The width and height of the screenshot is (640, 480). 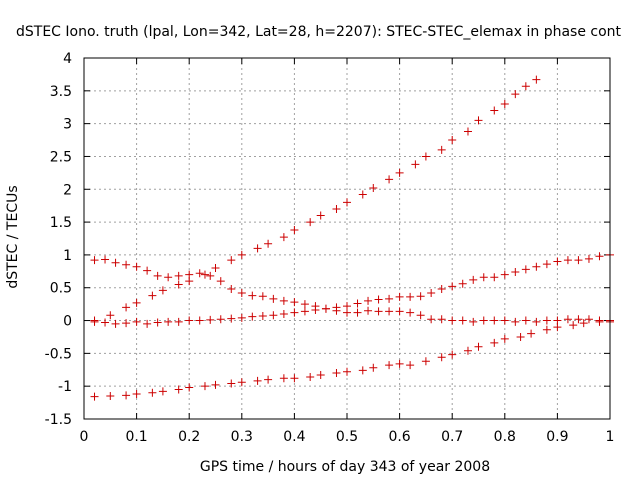 What do you see at coordinates (242, 437) in the screenshot?
I see `x-tick-label: 0.3` at bounding box center [242, 437].